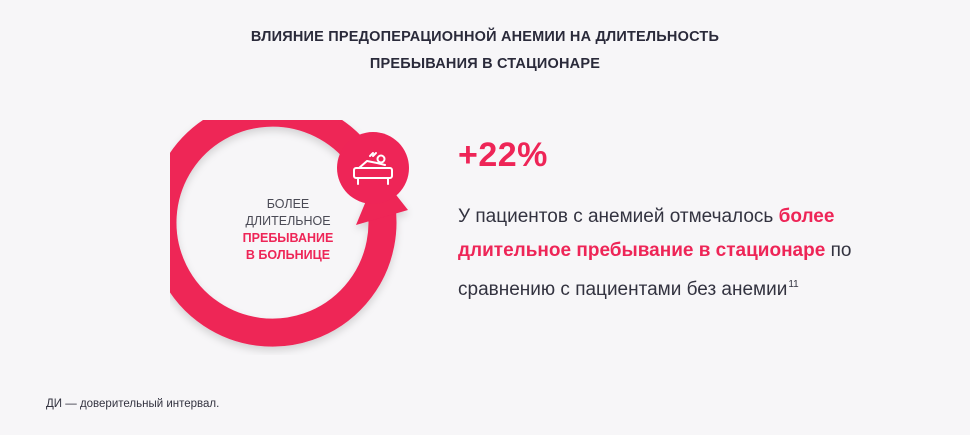 The width and height of the screenshot is (970, 435). What do you see at coordinates (288, 238) in the screenshot?
I see `ring-label-line-3: пребывание` at bounding box center [288, 238].